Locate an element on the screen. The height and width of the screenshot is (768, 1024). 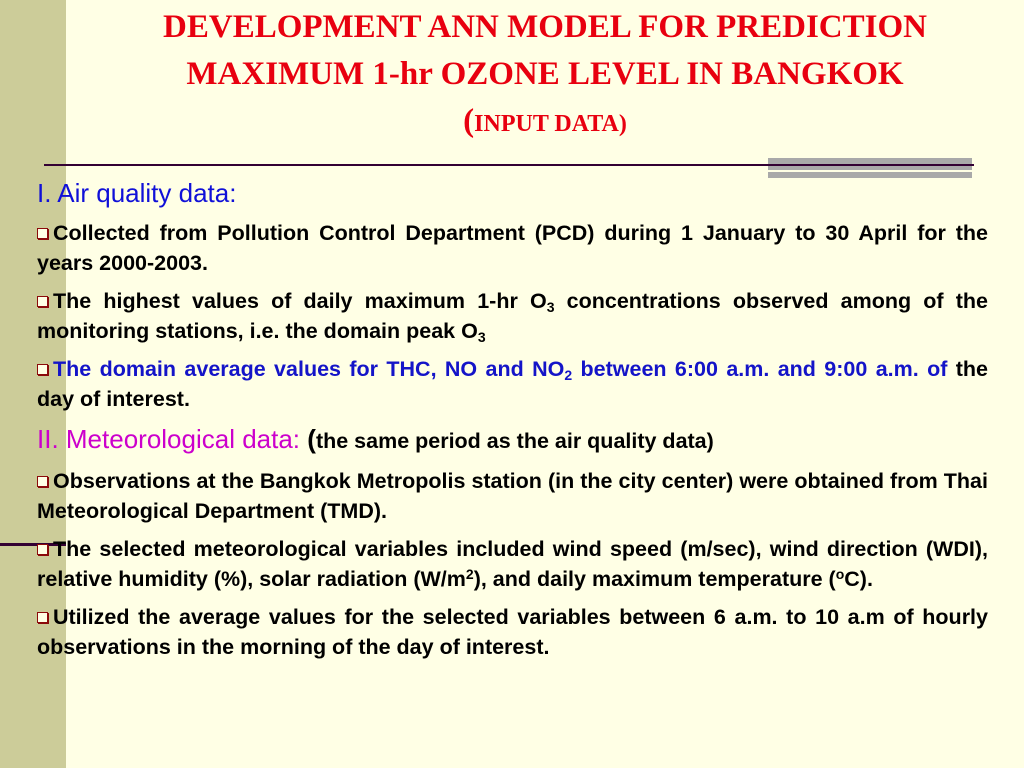
section-air-quality-heading: I. Air quality data: is located at coordinates (137, 193).